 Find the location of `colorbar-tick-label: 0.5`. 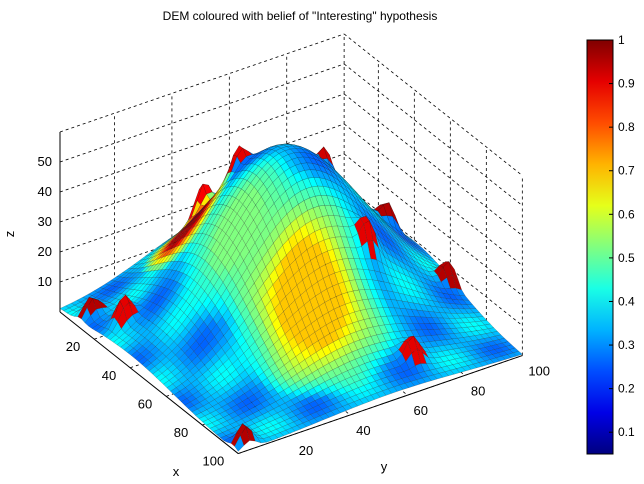

colorbar-tick-label: 0.5 is located at coordinates (626, 258).